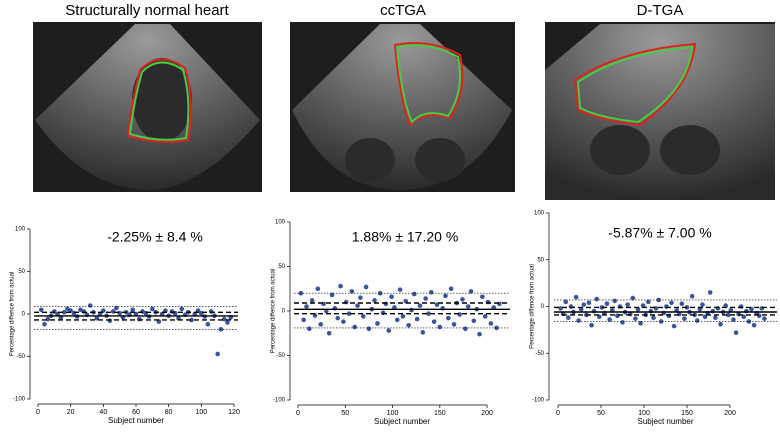 Image resolution: width=780 pixels, height=436 pixels. Describe the element at coordinates (660, 10) in the screenshot. I see `panel-title: D-TGA` at that location.